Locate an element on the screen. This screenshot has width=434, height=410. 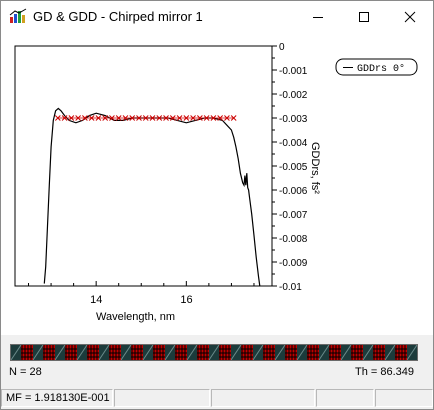
close-icon is located at coordinates (410, 16).